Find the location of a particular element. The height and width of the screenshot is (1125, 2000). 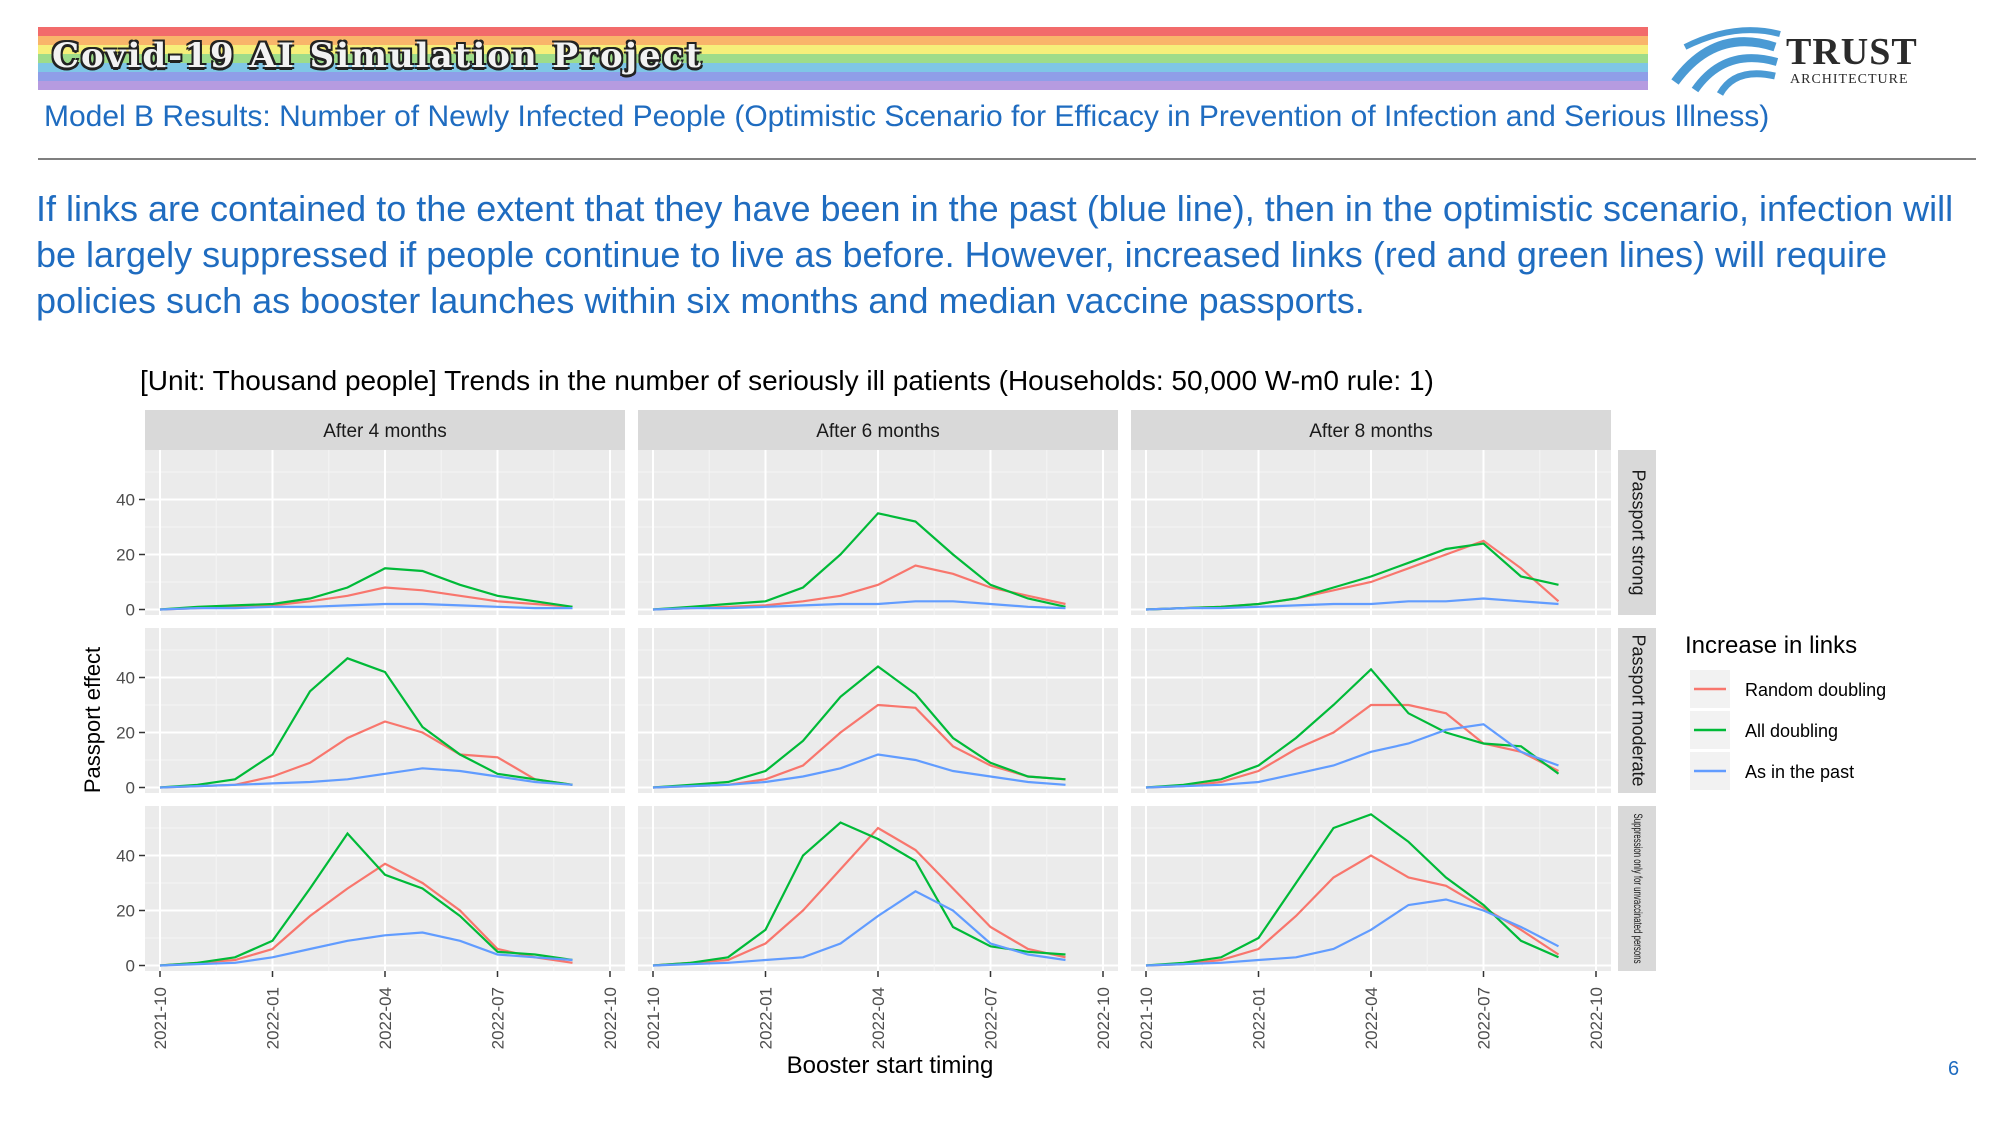

rainbow-banner is located at coordinates (843, 58).